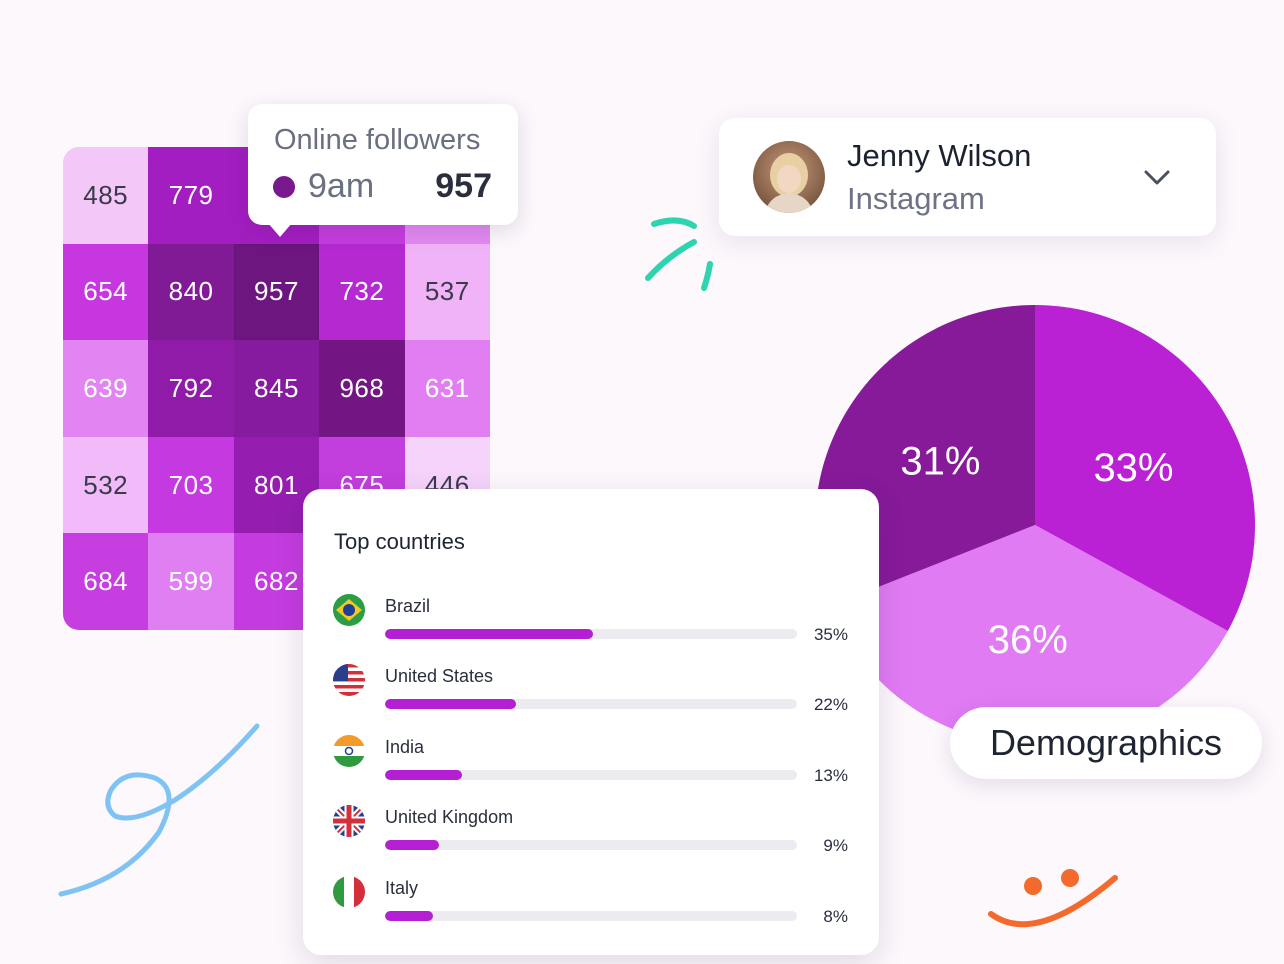 The width and height of the screenshot is (1284, 964). Describe the element at coordinates (106, 388) in the screenshot. I see `heatmap-cell: 639` at that location.